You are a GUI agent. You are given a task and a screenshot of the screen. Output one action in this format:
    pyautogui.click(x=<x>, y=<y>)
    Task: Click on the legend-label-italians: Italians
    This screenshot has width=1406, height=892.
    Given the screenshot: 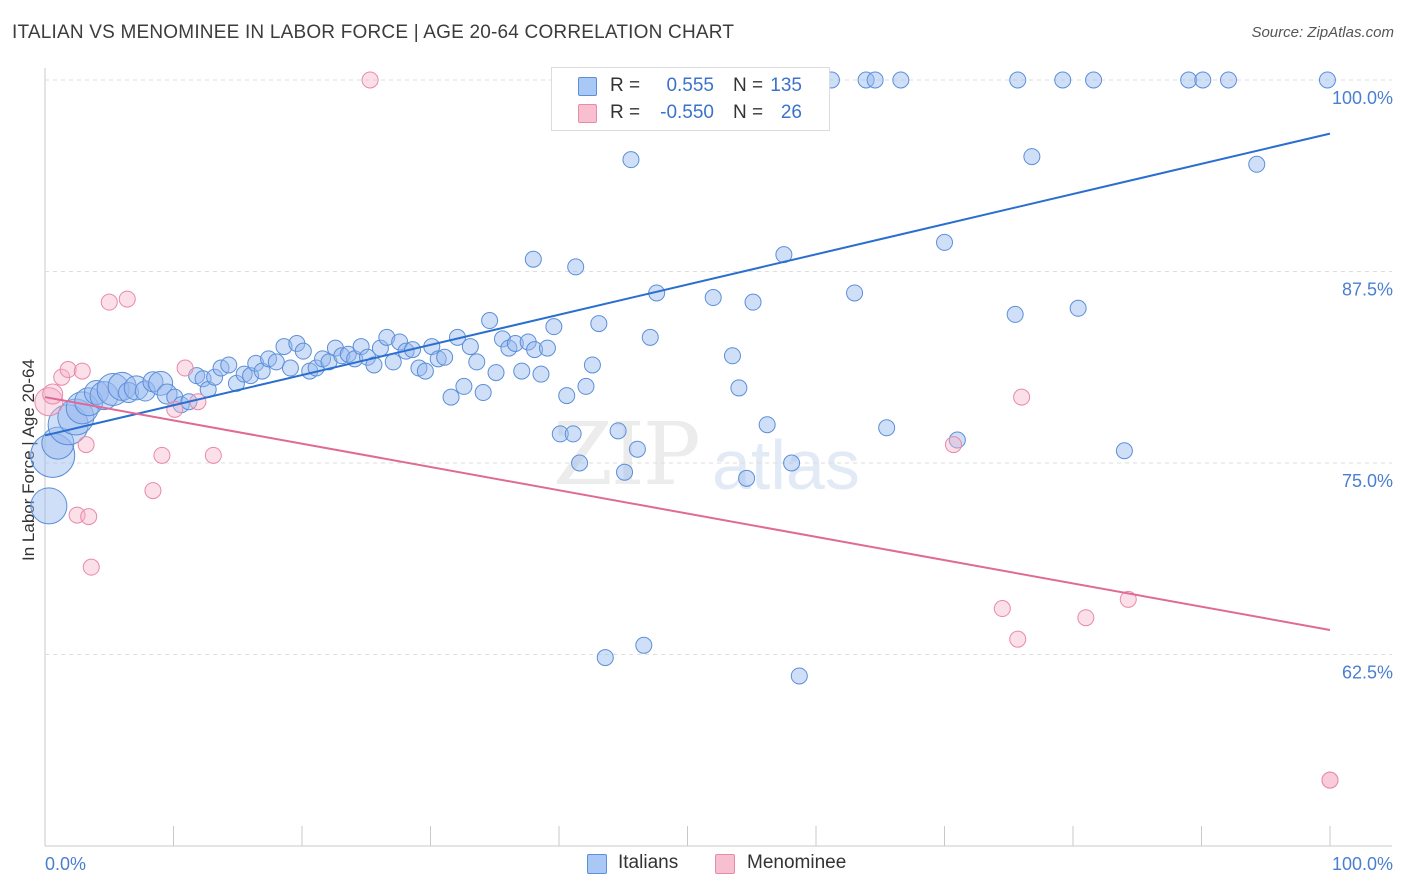 What is the action you would take?
    pyautogui.click(x=648, y=862)
    